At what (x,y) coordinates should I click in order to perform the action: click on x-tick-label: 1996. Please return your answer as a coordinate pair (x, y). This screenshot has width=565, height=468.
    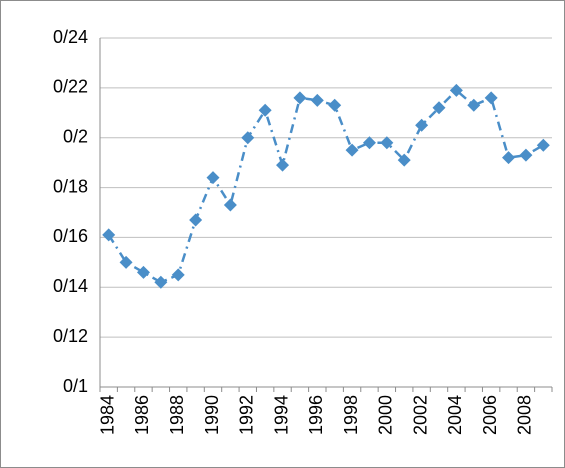
    Looking at the image, I should click on (316, 415).